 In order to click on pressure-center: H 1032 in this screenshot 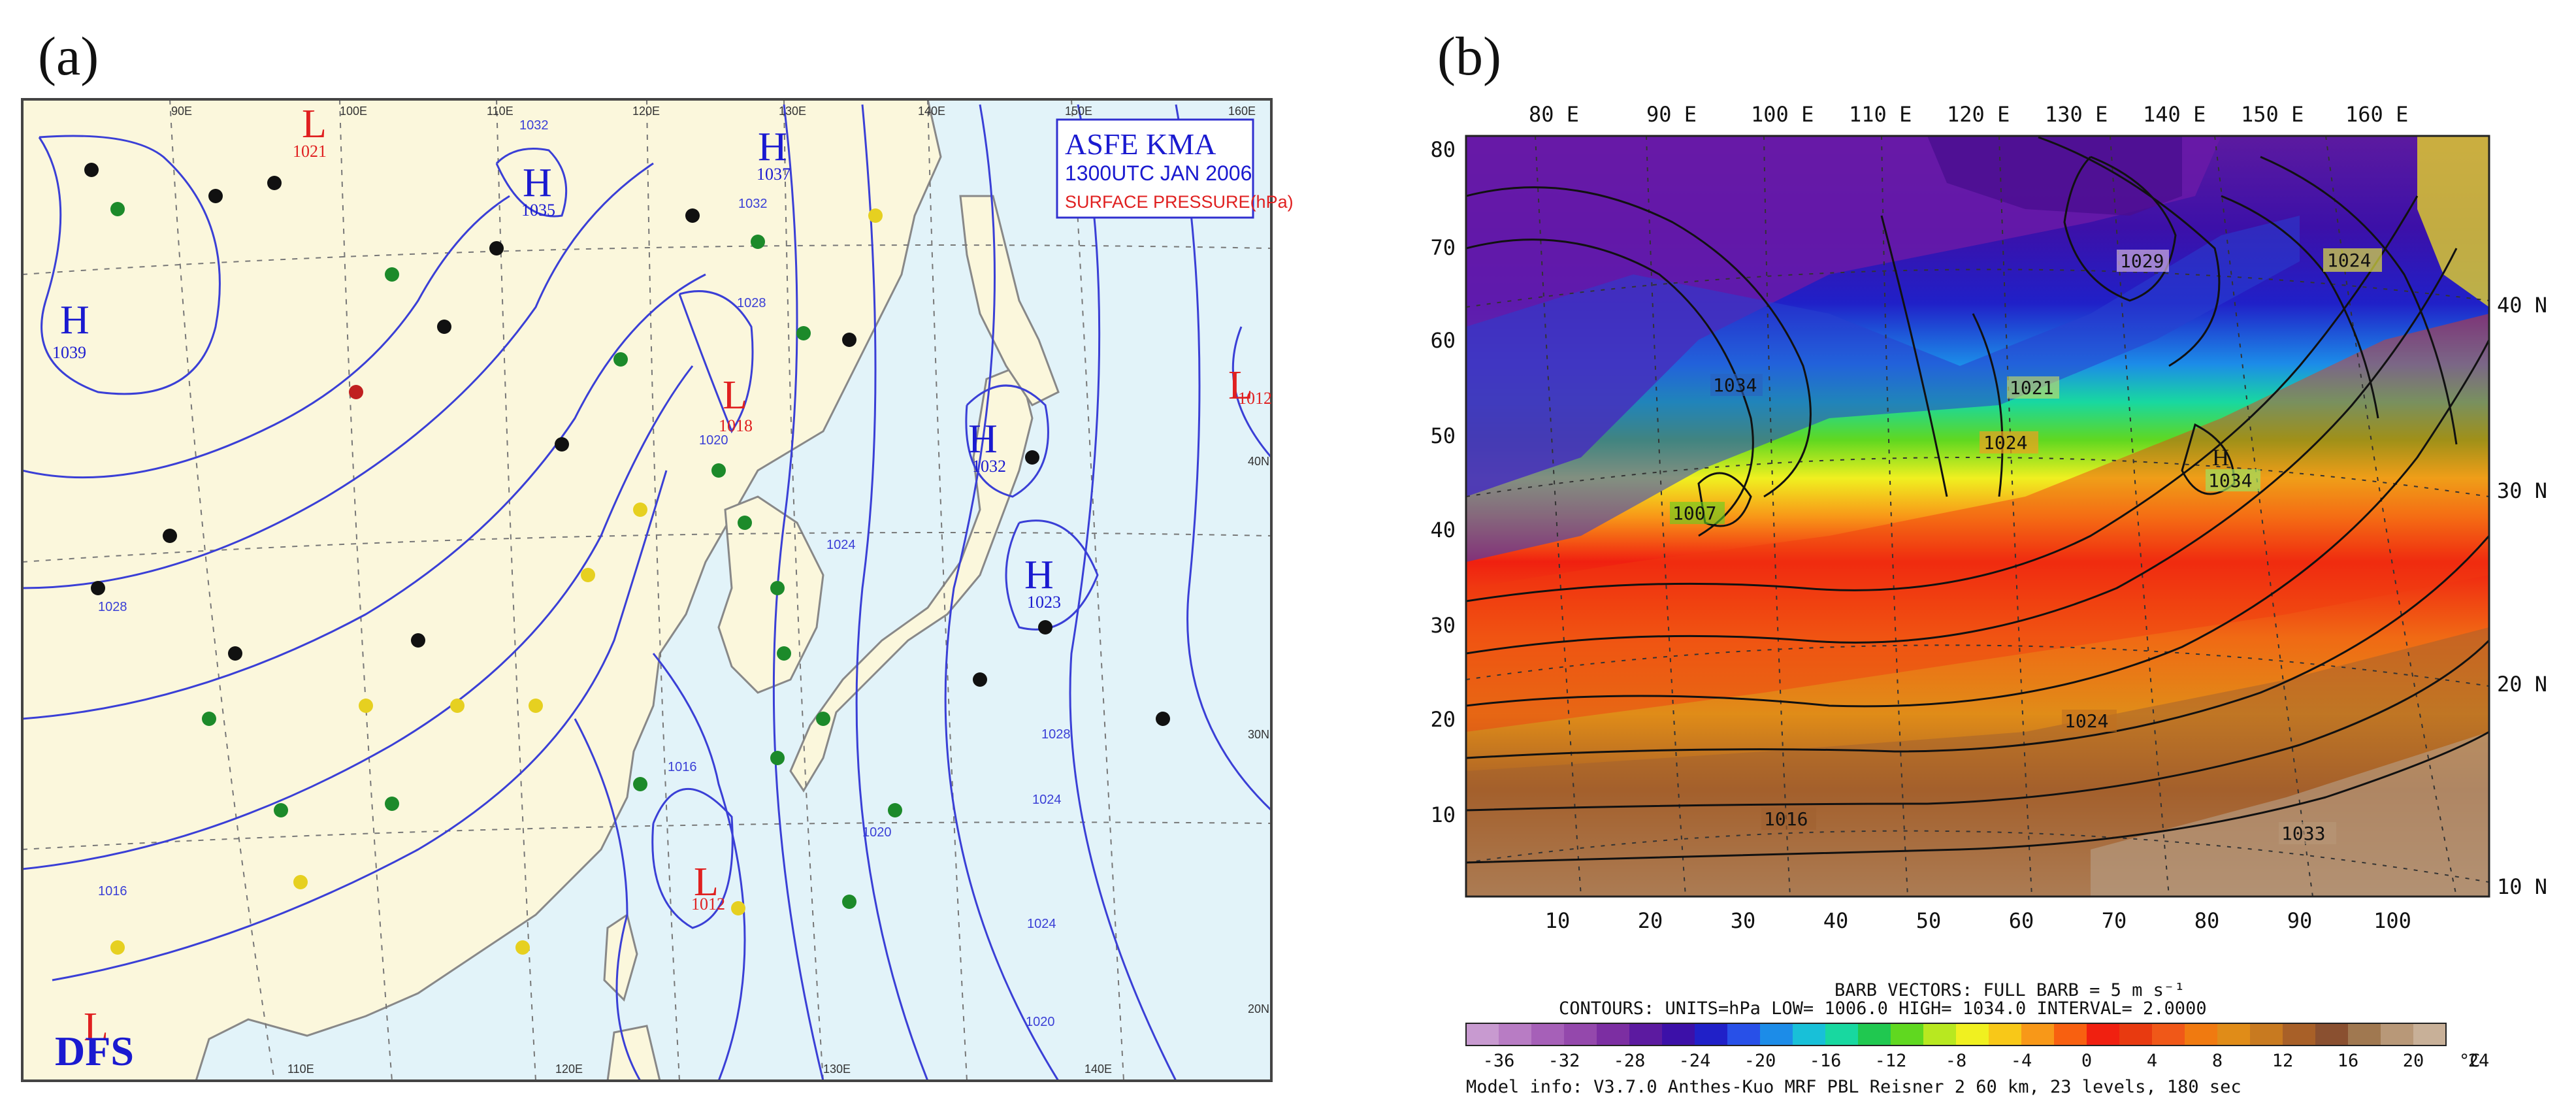, I will do `click(987, 446)`.